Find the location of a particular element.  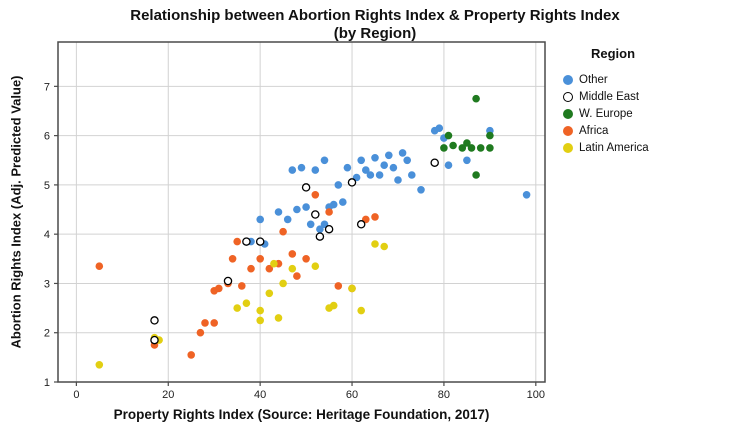

legend-item-latin-america: Latin America is located at coordinates (654, 147).